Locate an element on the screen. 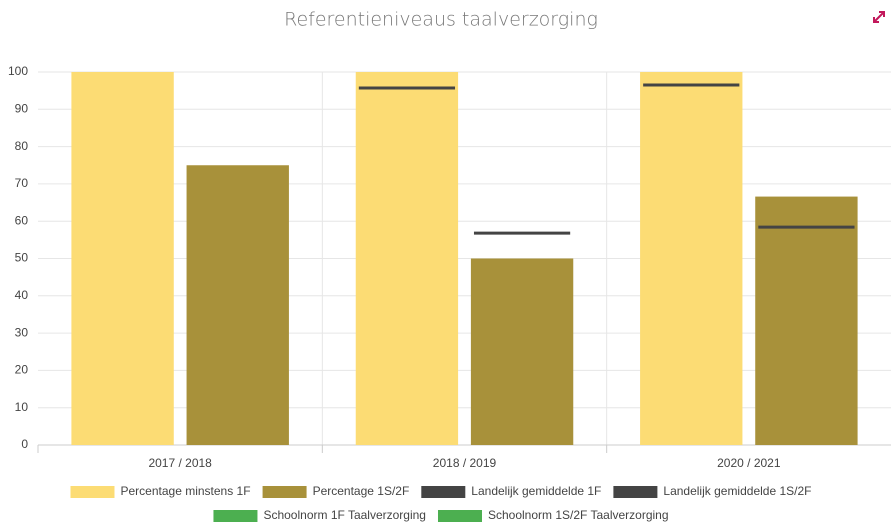  y-tick-label: 10 is located at coordinates (22, 407).